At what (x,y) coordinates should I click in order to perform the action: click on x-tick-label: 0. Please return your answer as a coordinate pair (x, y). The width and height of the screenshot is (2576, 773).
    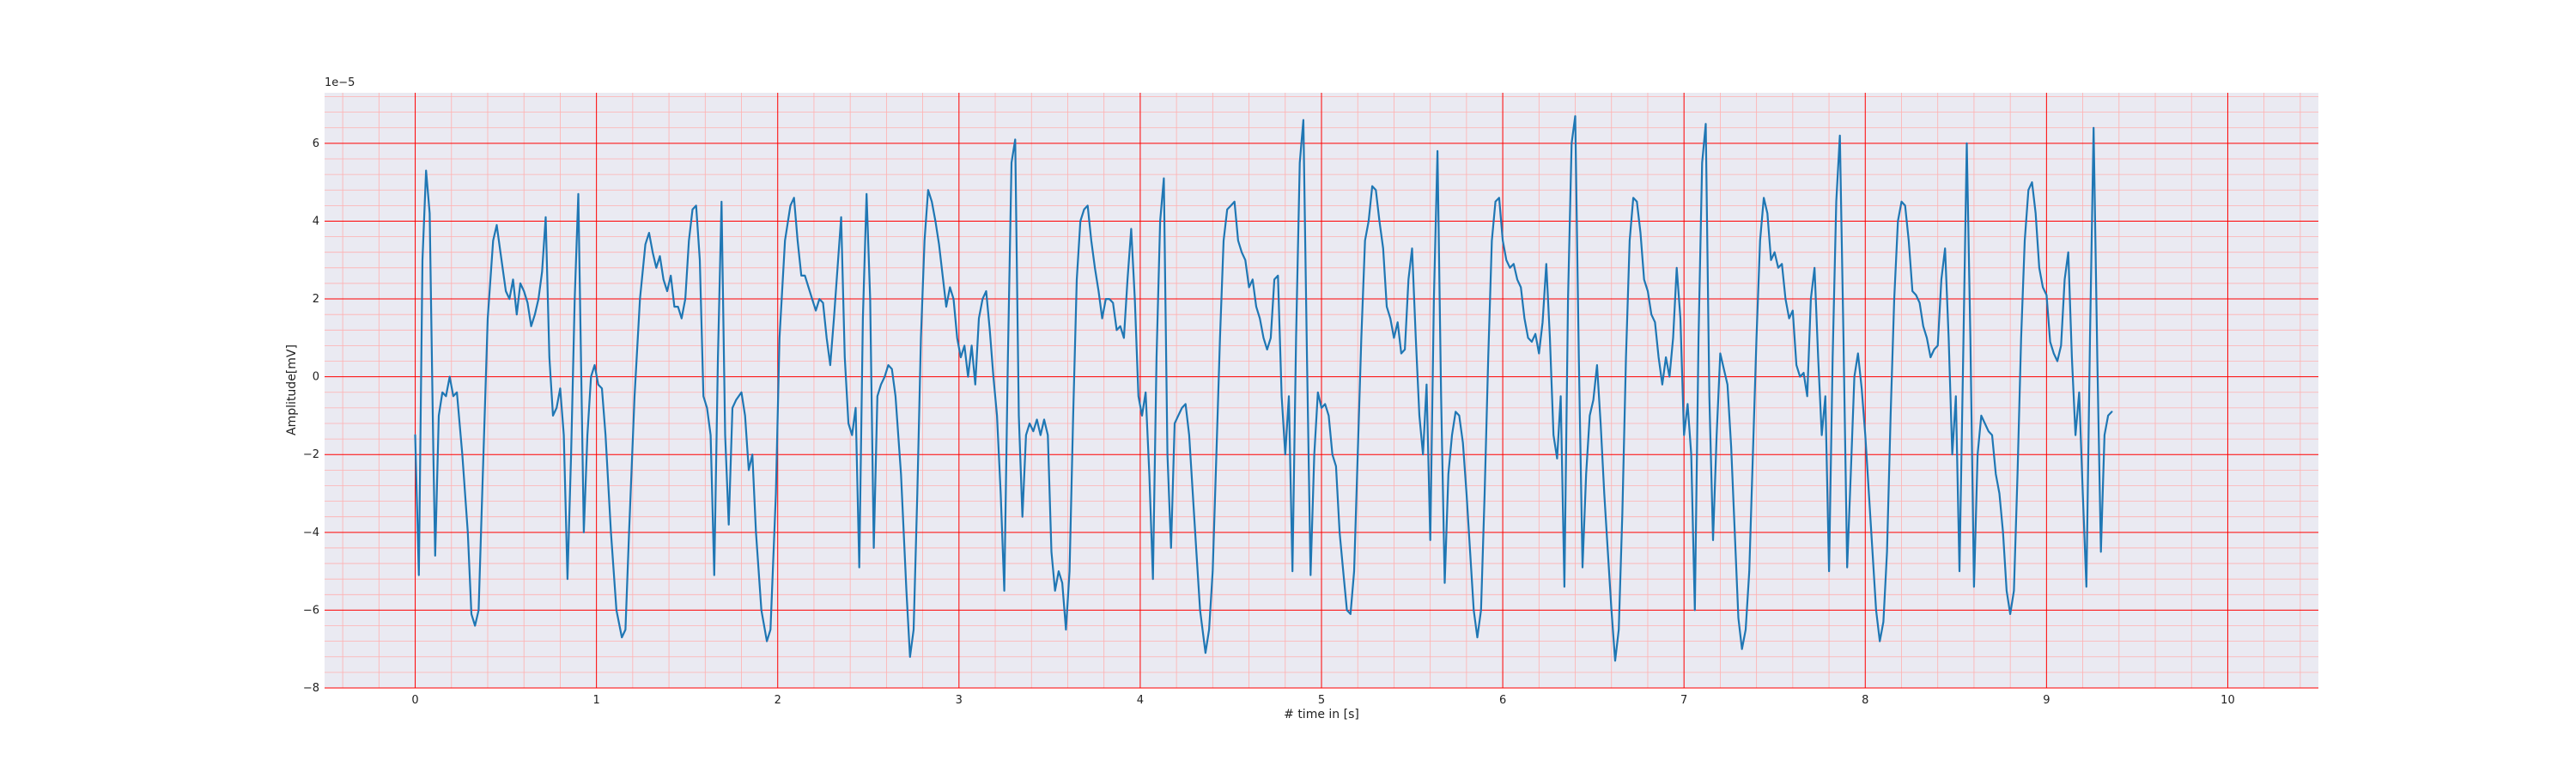
    Looking at the image, I should click on (414, 700).